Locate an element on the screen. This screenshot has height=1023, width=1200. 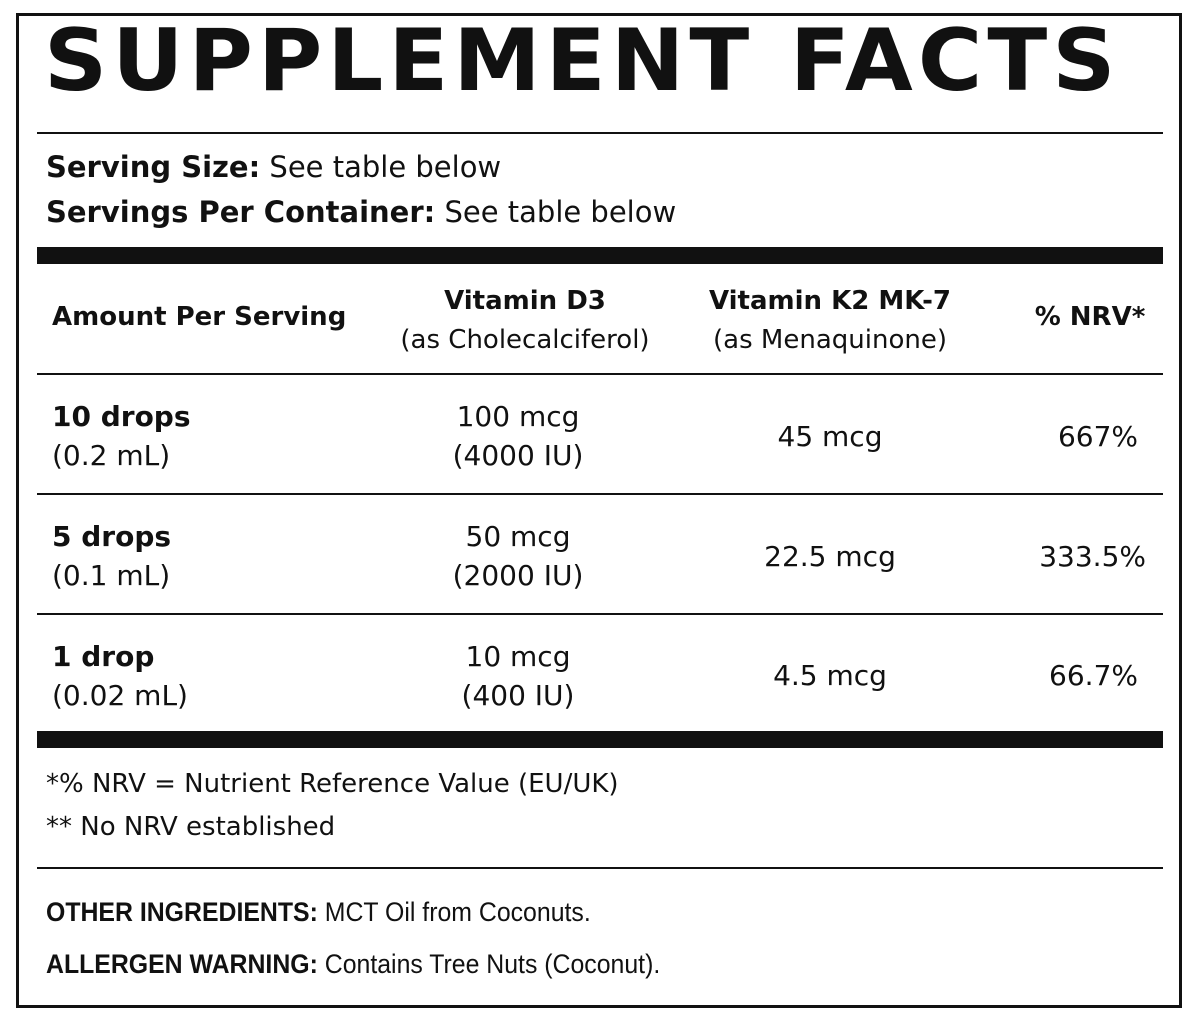
allergen-warning-value: Contains Tree Nuts (Coconut). is located at coordinates (492, 964).